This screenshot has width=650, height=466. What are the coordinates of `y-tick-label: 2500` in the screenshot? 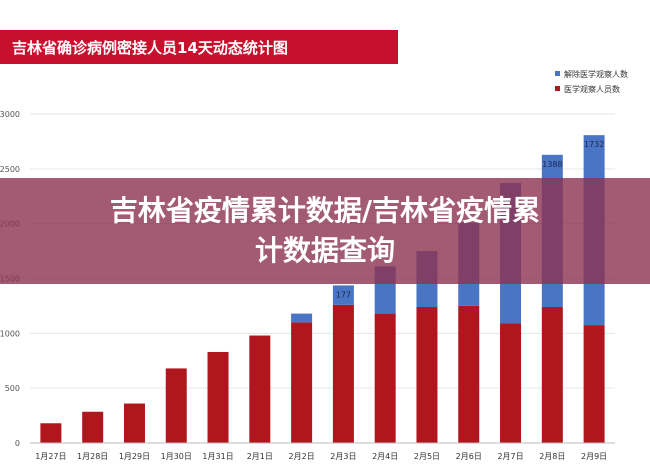 It's located at (10, 169).